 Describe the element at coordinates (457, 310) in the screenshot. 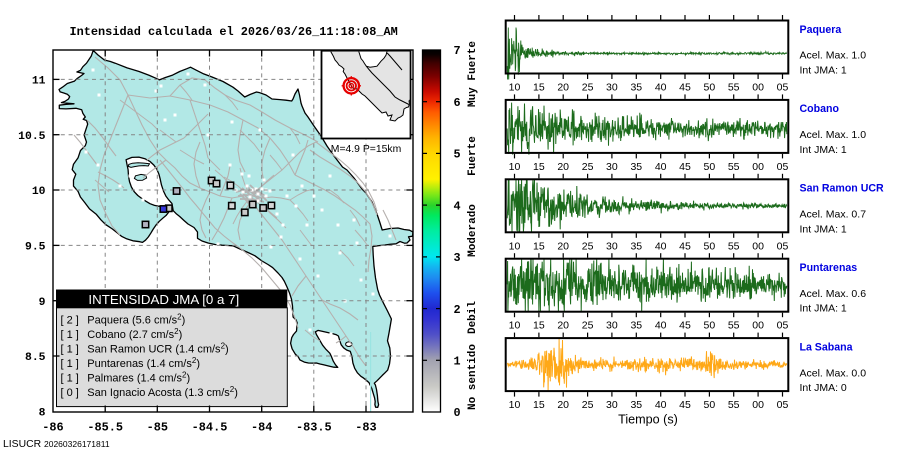

I see `svg-text: 2` at that location.